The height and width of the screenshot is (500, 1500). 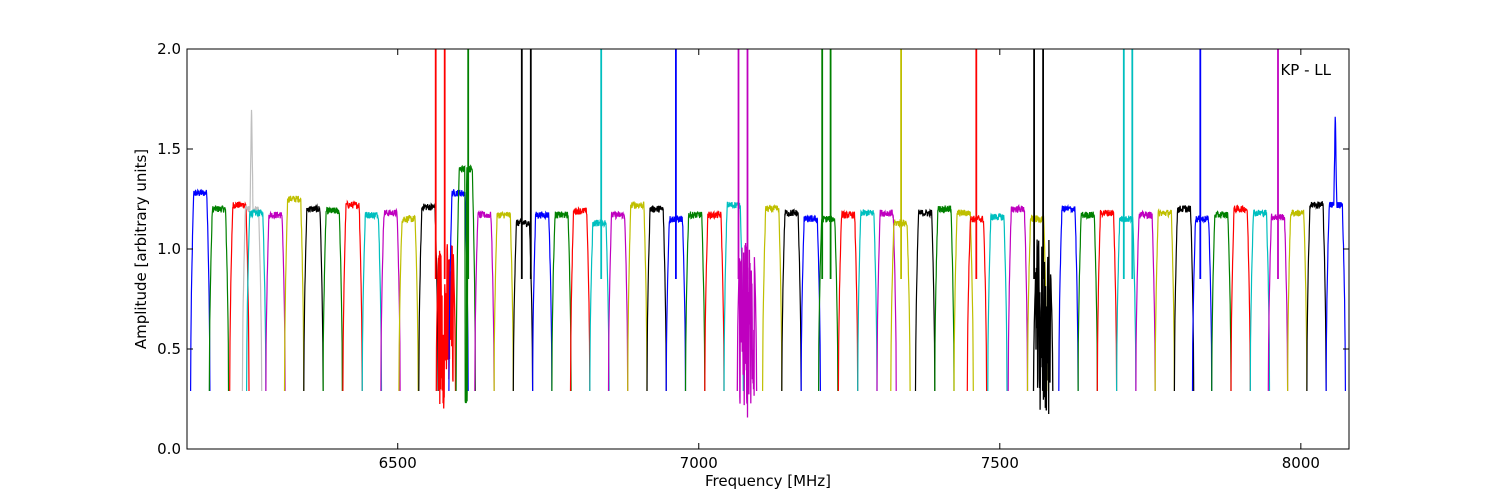 What do you see at coordinates (1000, 463) in the screenshot?
I see `x-tick-label-7500: 7500` at bounding box center [1000, 463].